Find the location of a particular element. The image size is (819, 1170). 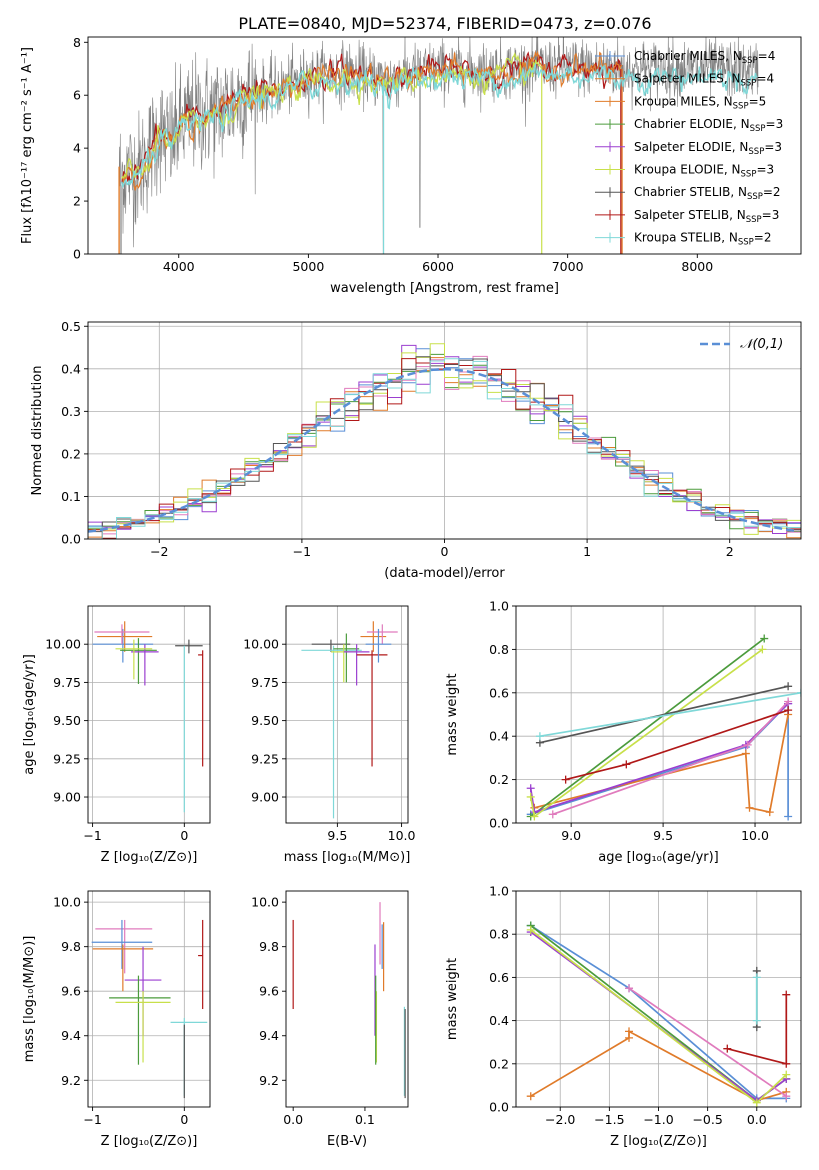

legend-label-main: Chabrier MILES, N is located at coordinates (688, 56).